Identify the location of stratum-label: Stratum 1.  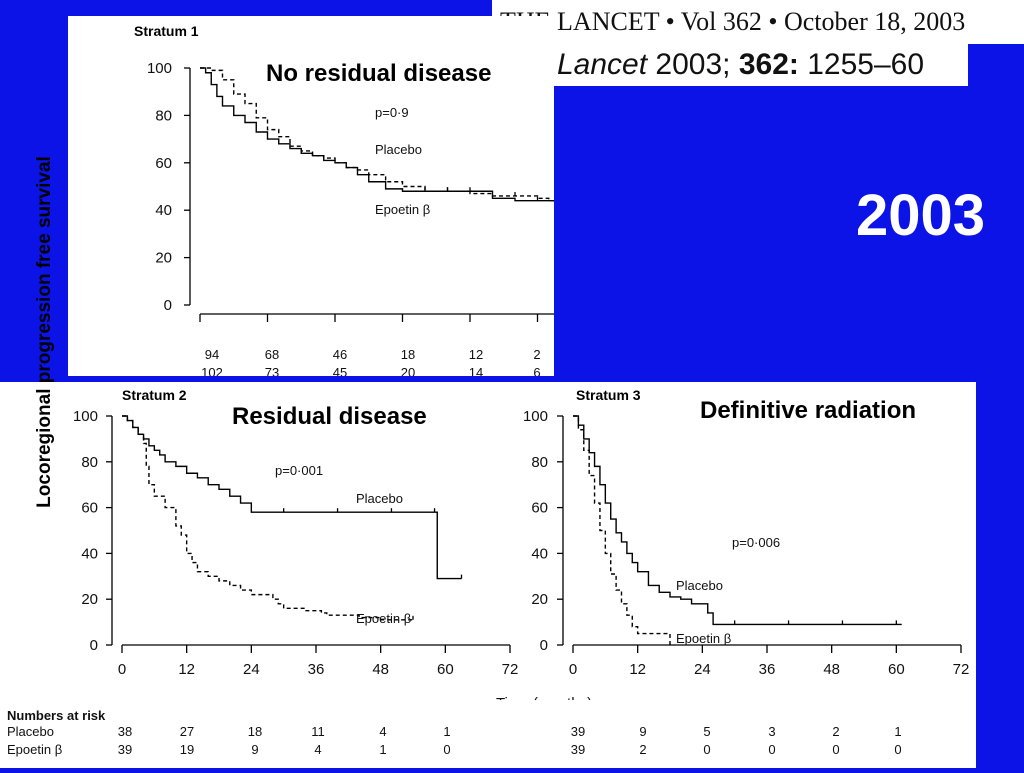
(166, 31).